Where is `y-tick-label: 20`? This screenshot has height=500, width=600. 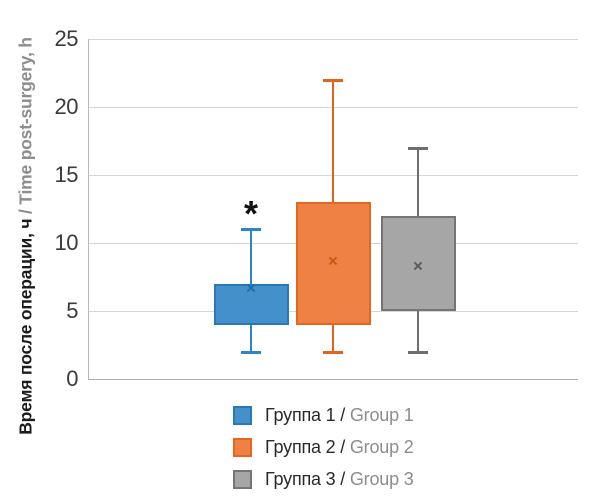 y-tick-label: 20 is located at coordinates (66, 106).